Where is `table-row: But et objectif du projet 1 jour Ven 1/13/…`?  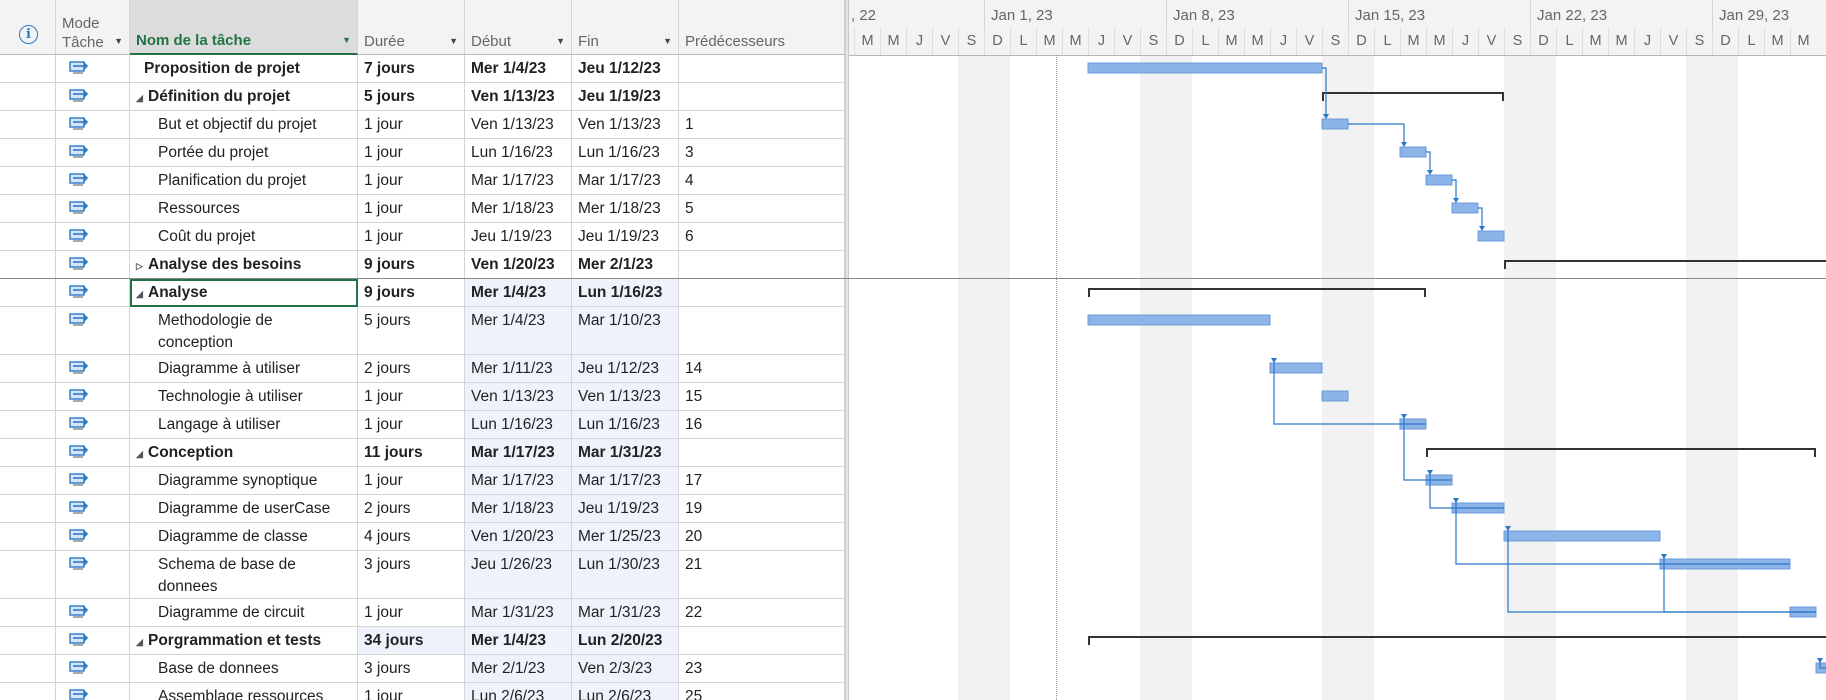 table-row: But et objectif du projet 1 jour Ven 1/13/… is located at coordinates (422, 125).